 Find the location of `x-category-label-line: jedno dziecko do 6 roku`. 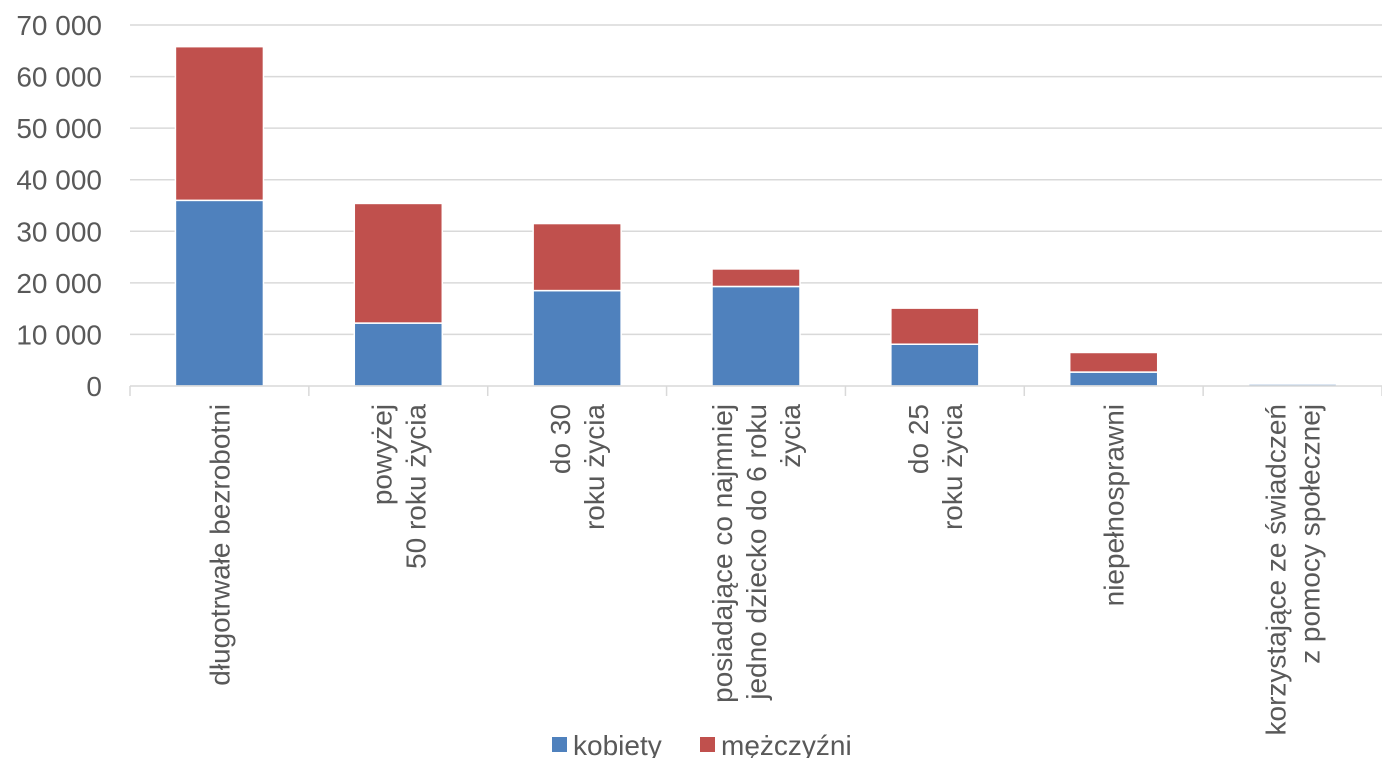

x-category-label-line: jedno dziecko do 6 roku is located at coordinates (756, 552).